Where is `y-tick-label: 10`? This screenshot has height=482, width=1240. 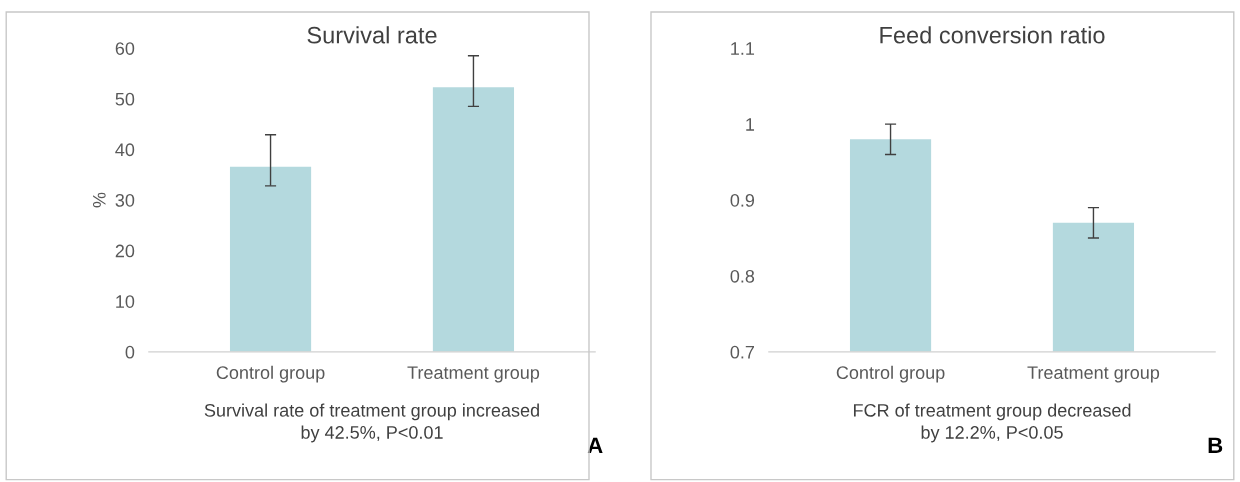
y-tick-label: 10 is located at coordinates (125, 301).